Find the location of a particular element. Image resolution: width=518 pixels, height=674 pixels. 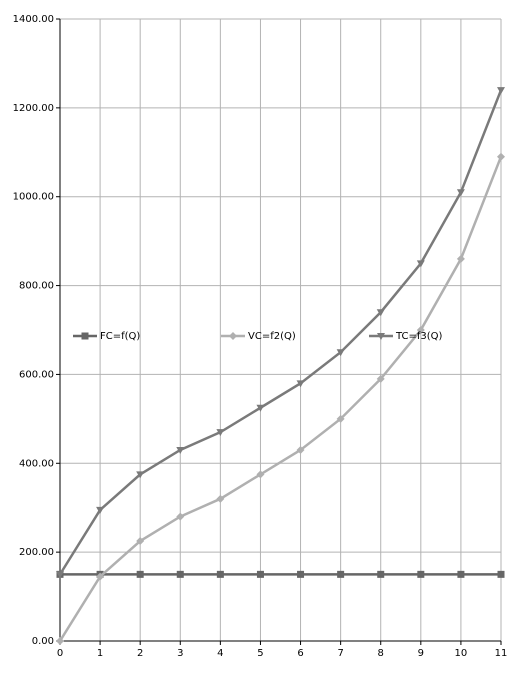

x-tick-label: 3 is located at coordinates (180, 653).